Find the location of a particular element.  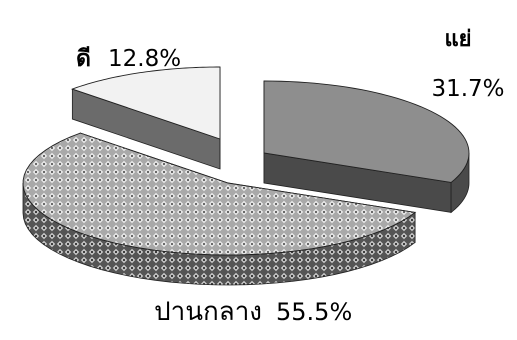

slice-value-medium: 55.5% is located at coordinates (314, 312).